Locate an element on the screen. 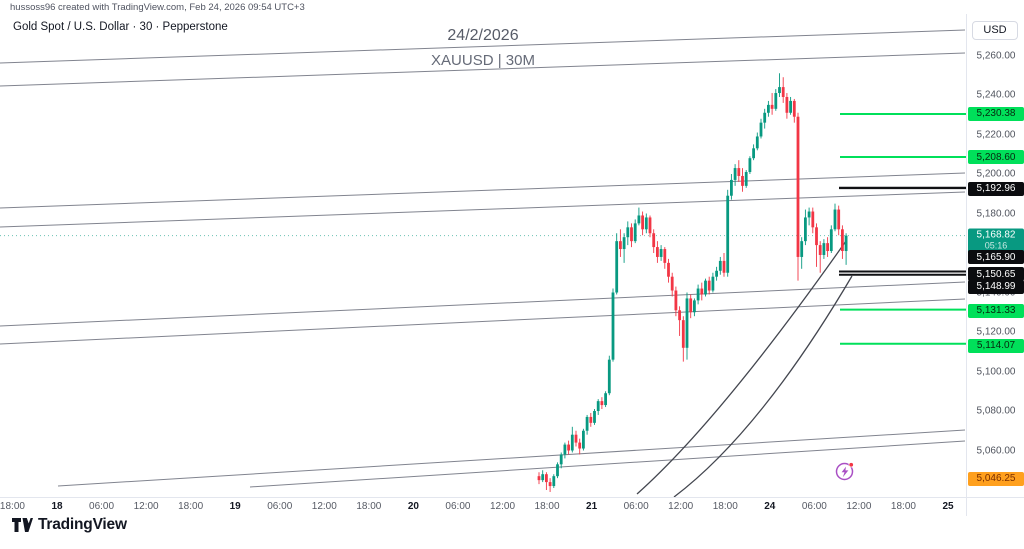 The height and width of the screenshot is (549, 1024). current-price-label: 5,168.82 05:16 is located at coordinates (996, 241).